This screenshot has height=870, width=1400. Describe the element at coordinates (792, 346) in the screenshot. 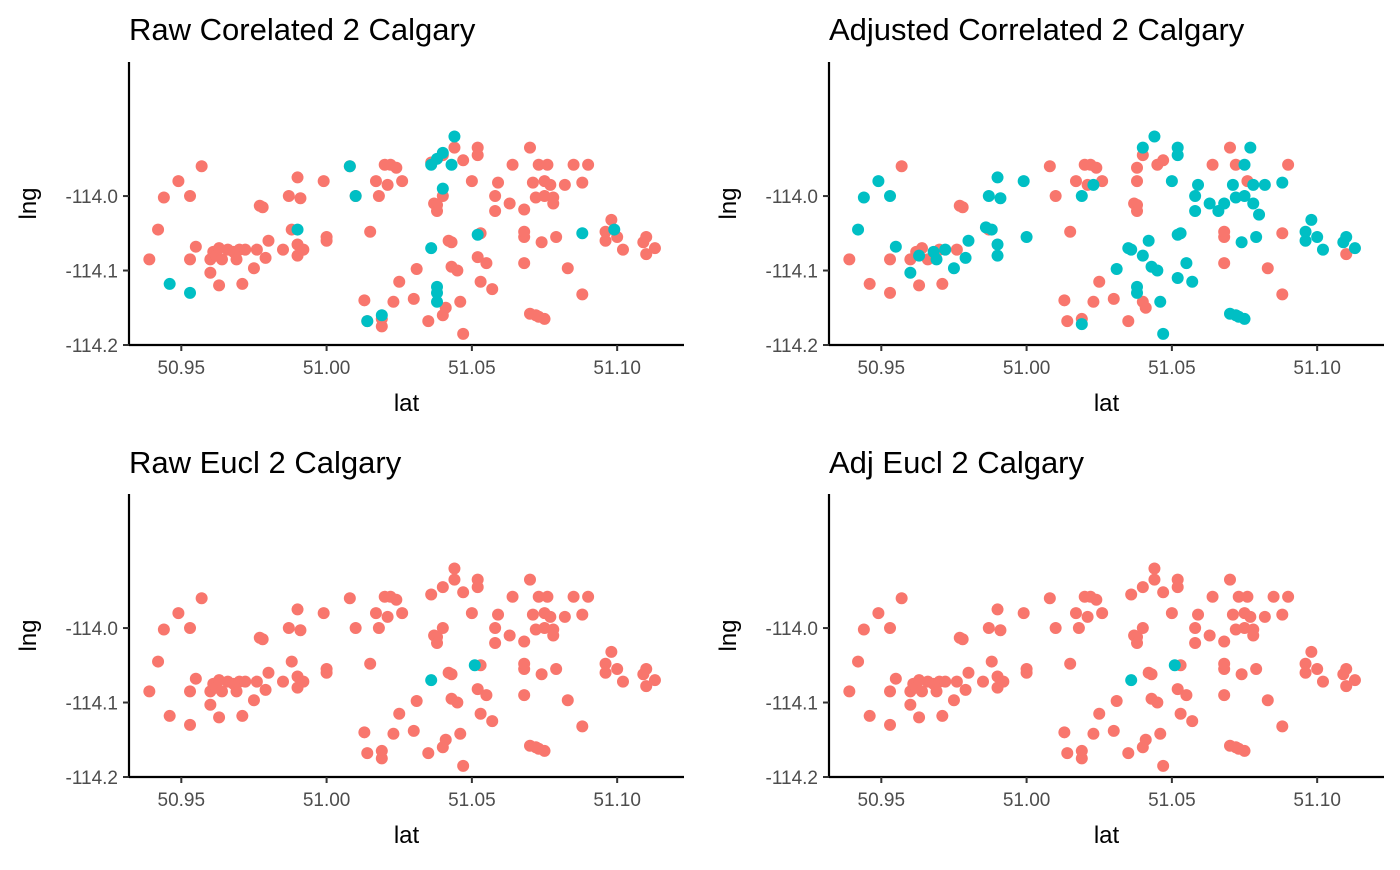

I see `y-tick-label: -114.2` at that location.